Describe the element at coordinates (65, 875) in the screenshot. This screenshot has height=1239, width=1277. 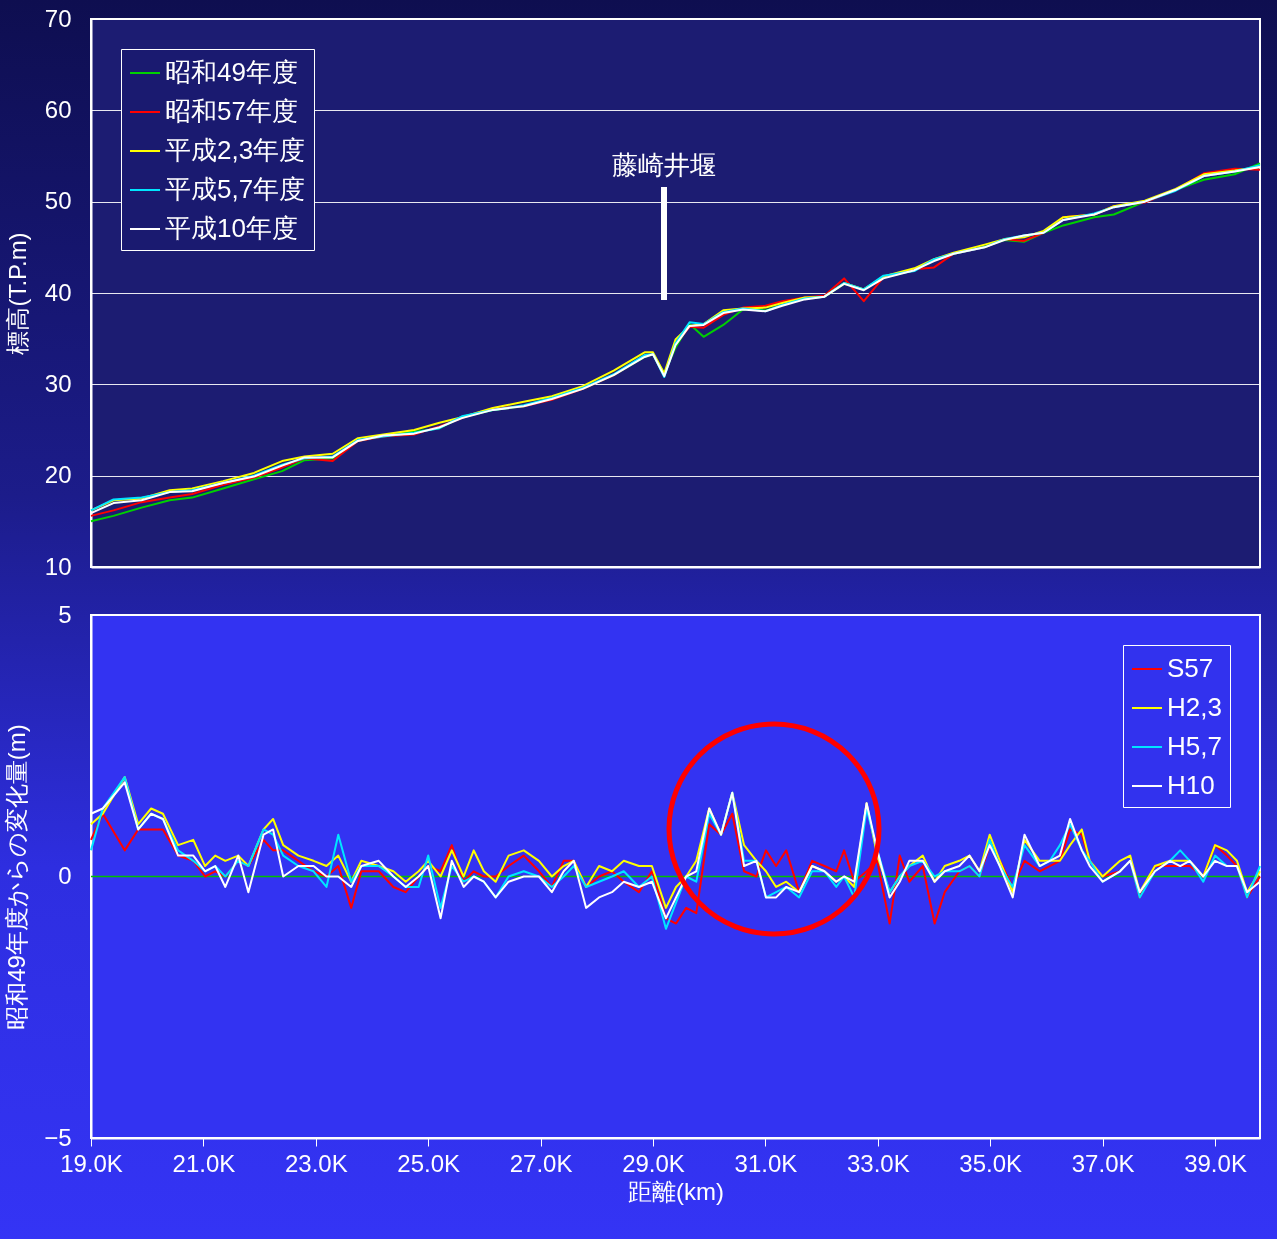
I see `y-tick-label: 0` at that location.